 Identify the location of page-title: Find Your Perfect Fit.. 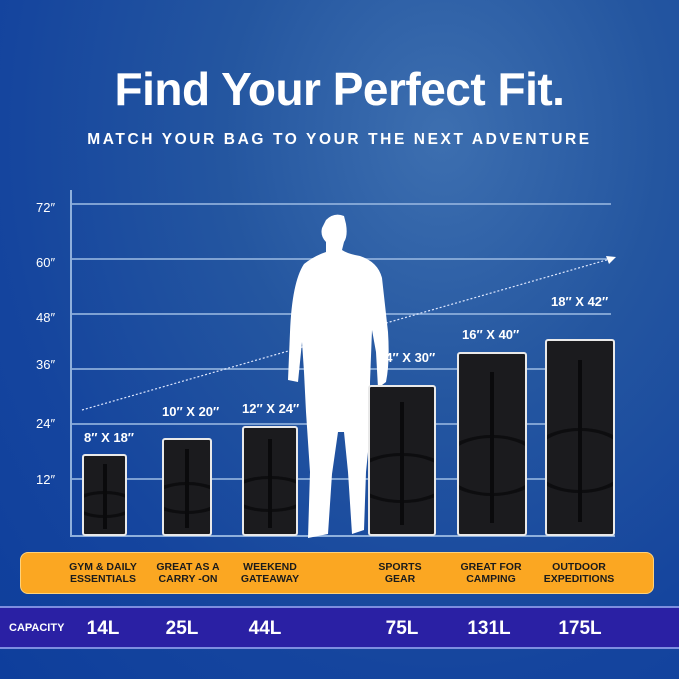
(339, 89).